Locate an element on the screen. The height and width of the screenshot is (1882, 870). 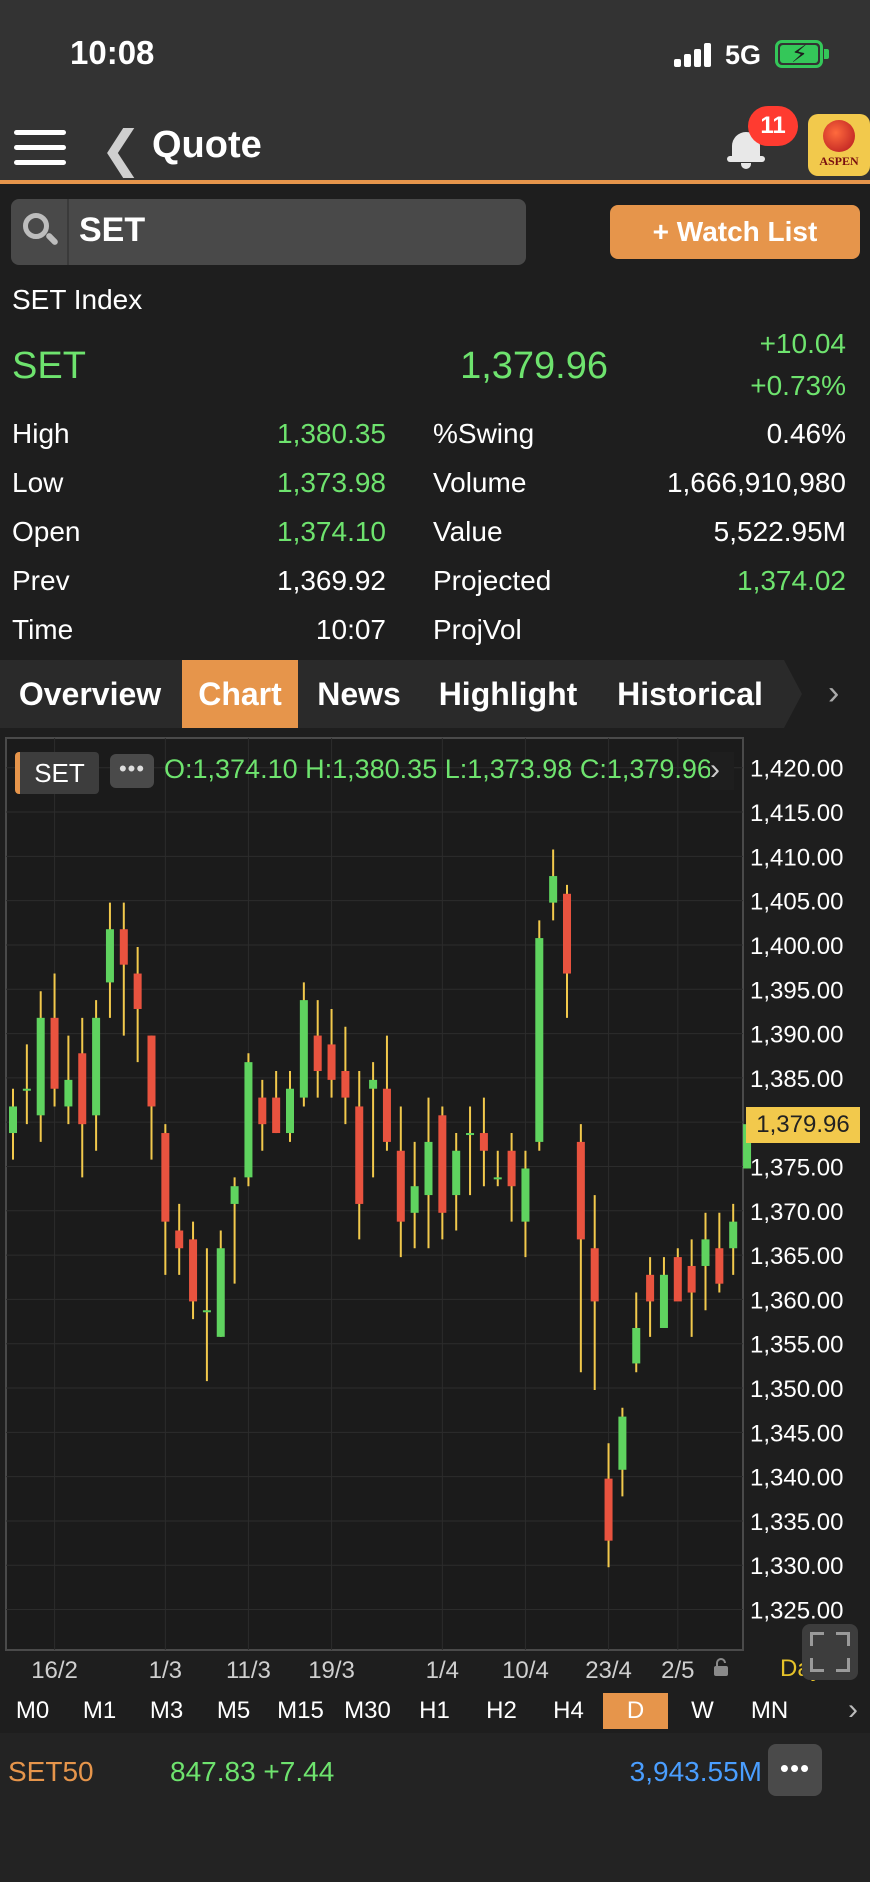
lock-icon is located at coordinates (721, 1667).